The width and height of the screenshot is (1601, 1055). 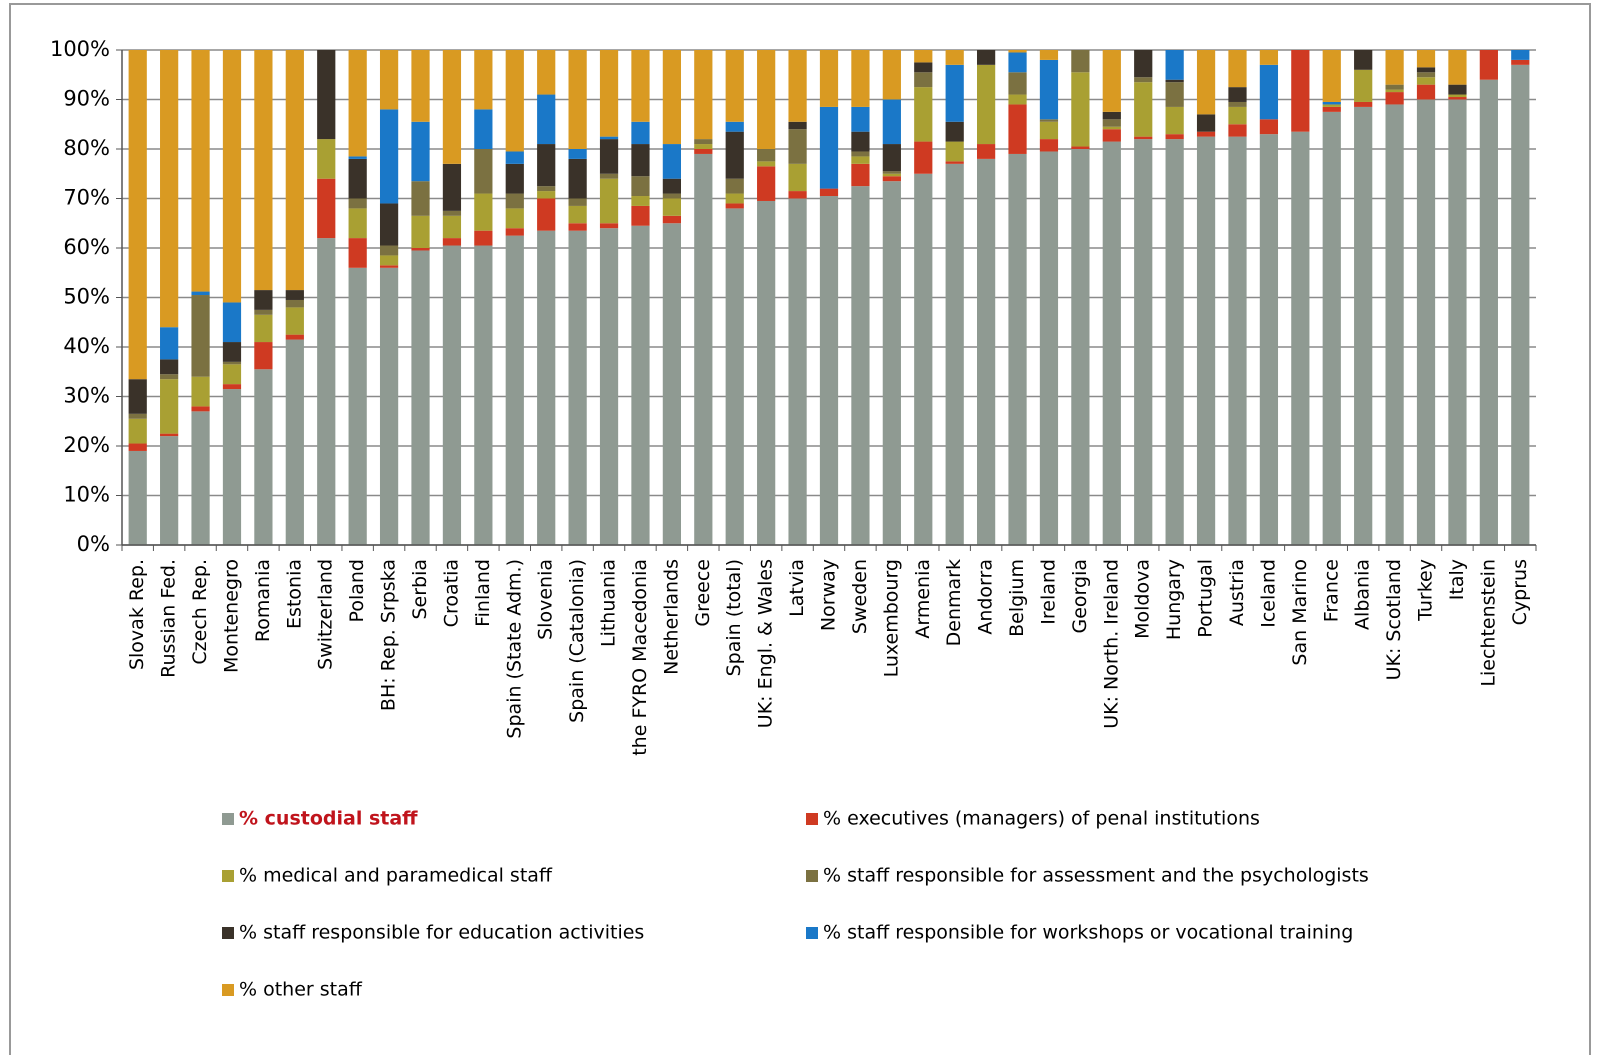 I want to click on x-tick-label: Hungary, so click(x=1174, y=599).